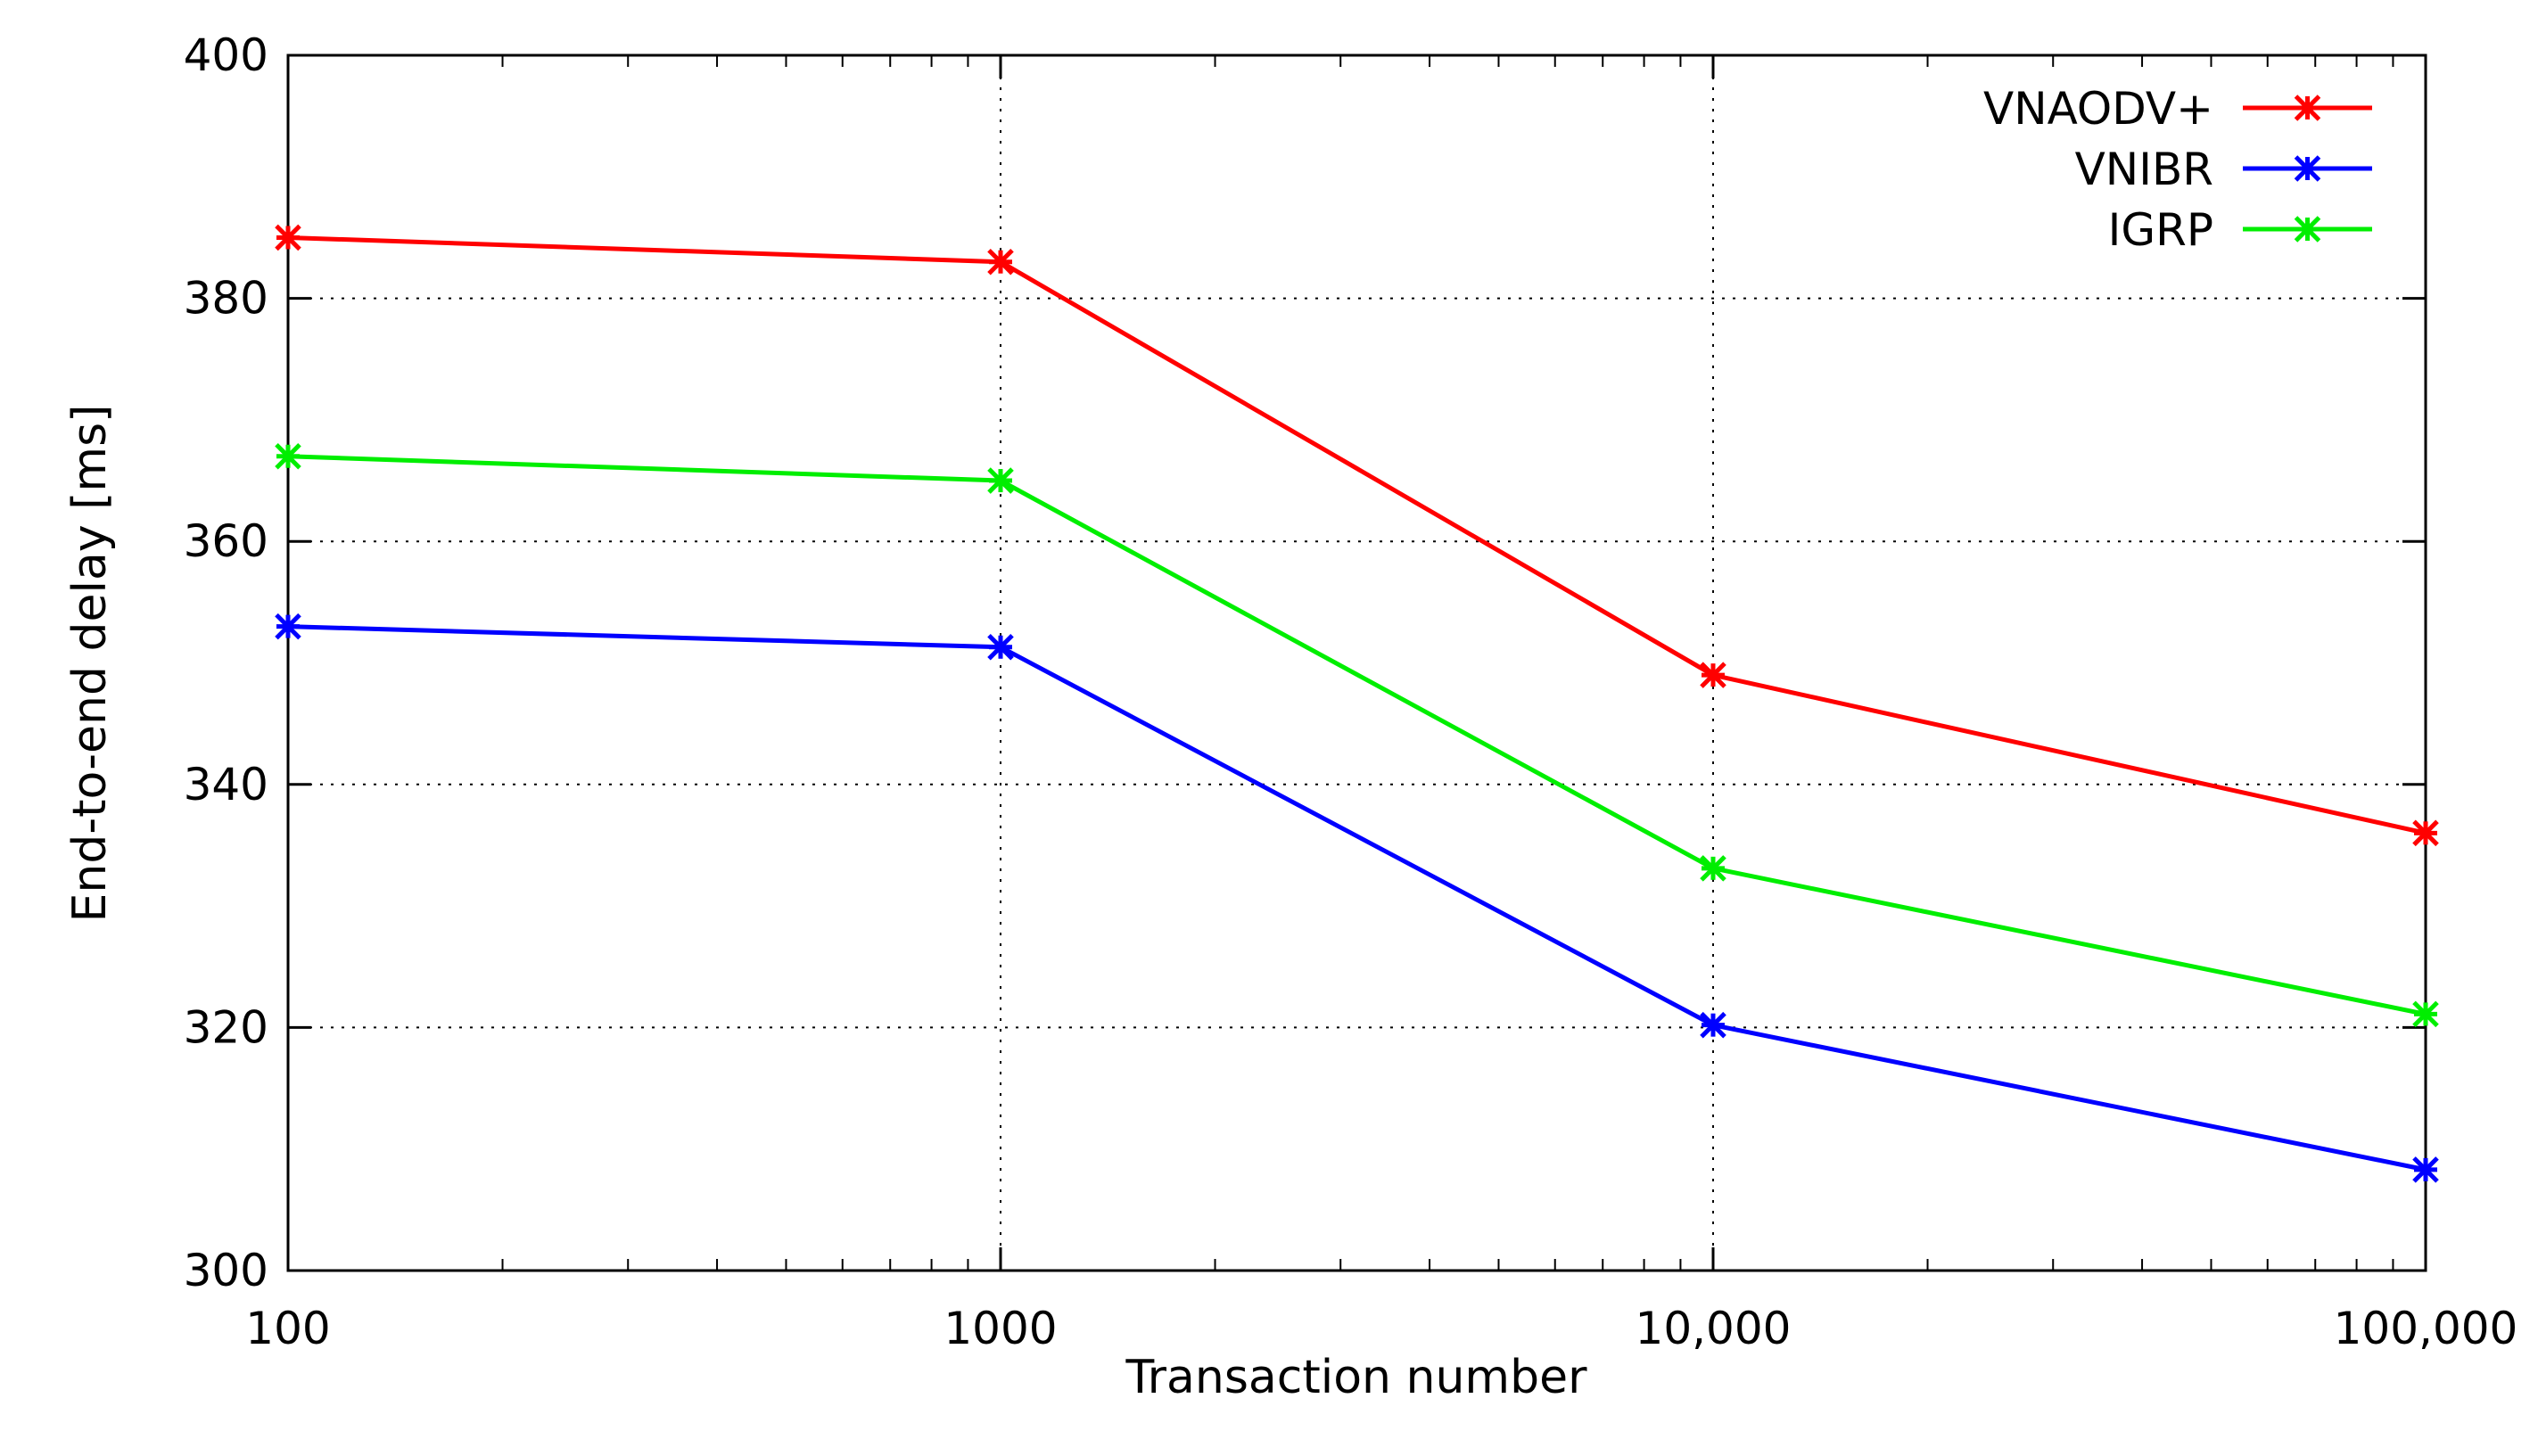 The width and height of the screenshot is (2538, 1456). What do you see at coordinates (226, 784) in the screenshot?
I see `y-tick-label: 340` at bounding box center [226, 784].